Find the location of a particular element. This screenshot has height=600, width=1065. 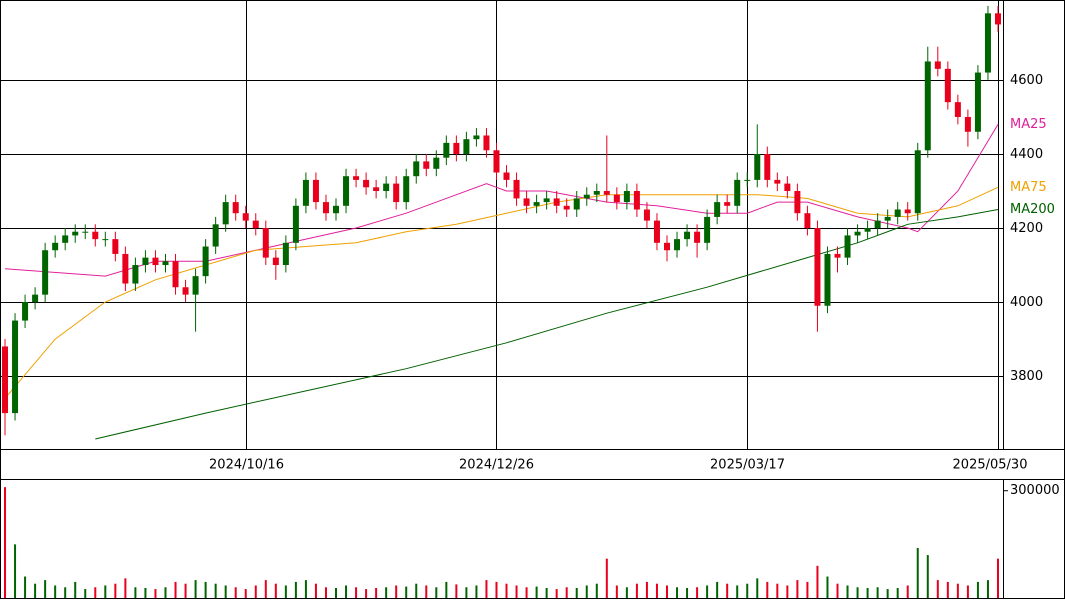

legend-label: MA200 is located at coordinates (1032, 209).